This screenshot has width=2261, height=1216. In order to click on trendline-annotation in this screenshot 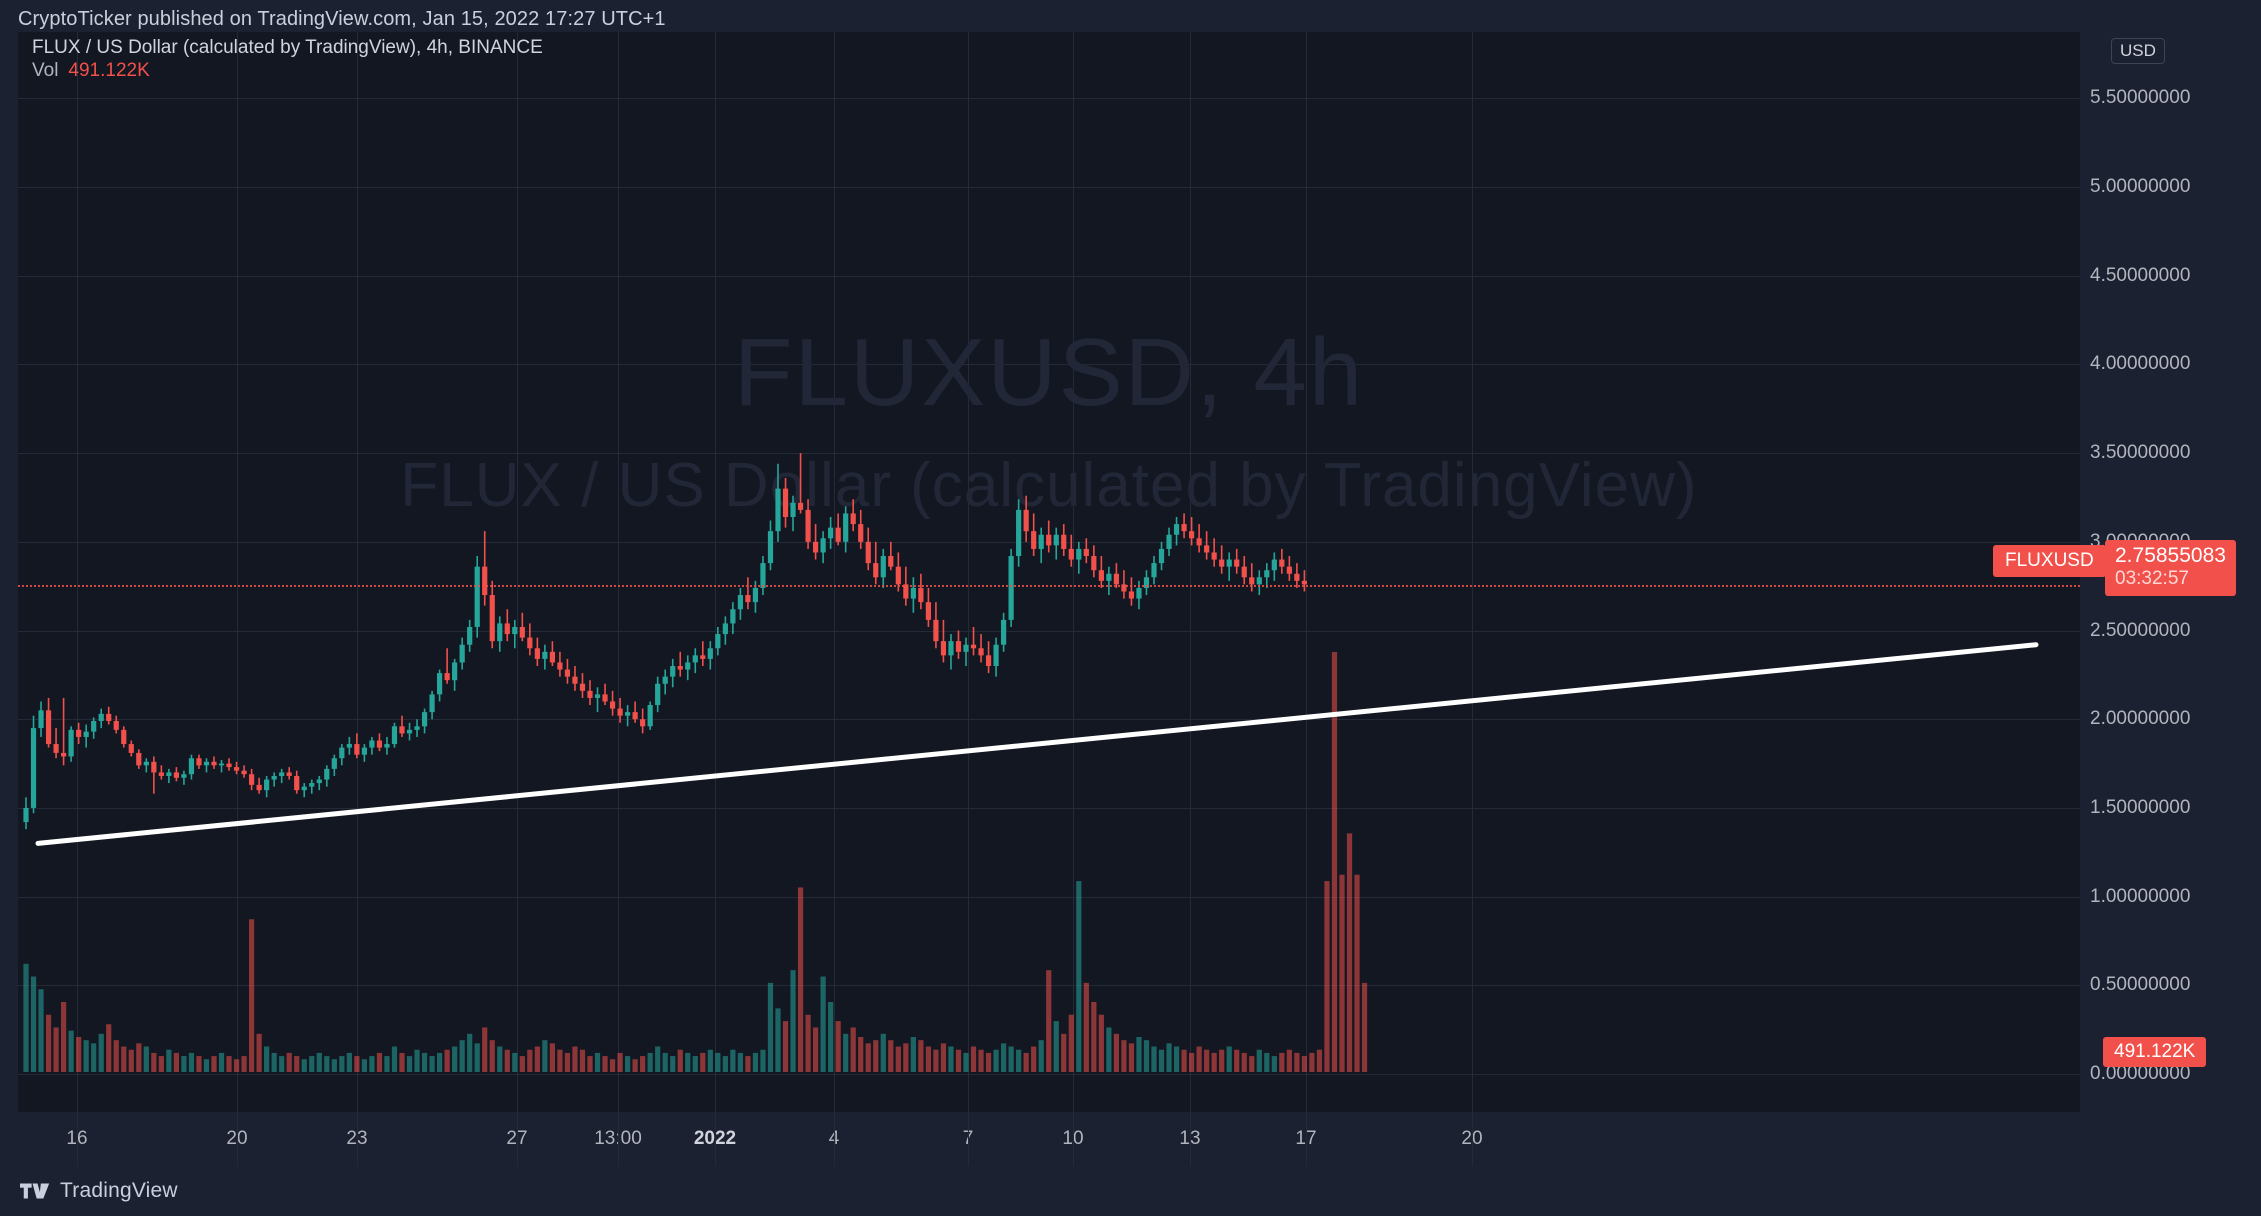, I will do `click(1037, 744)`.